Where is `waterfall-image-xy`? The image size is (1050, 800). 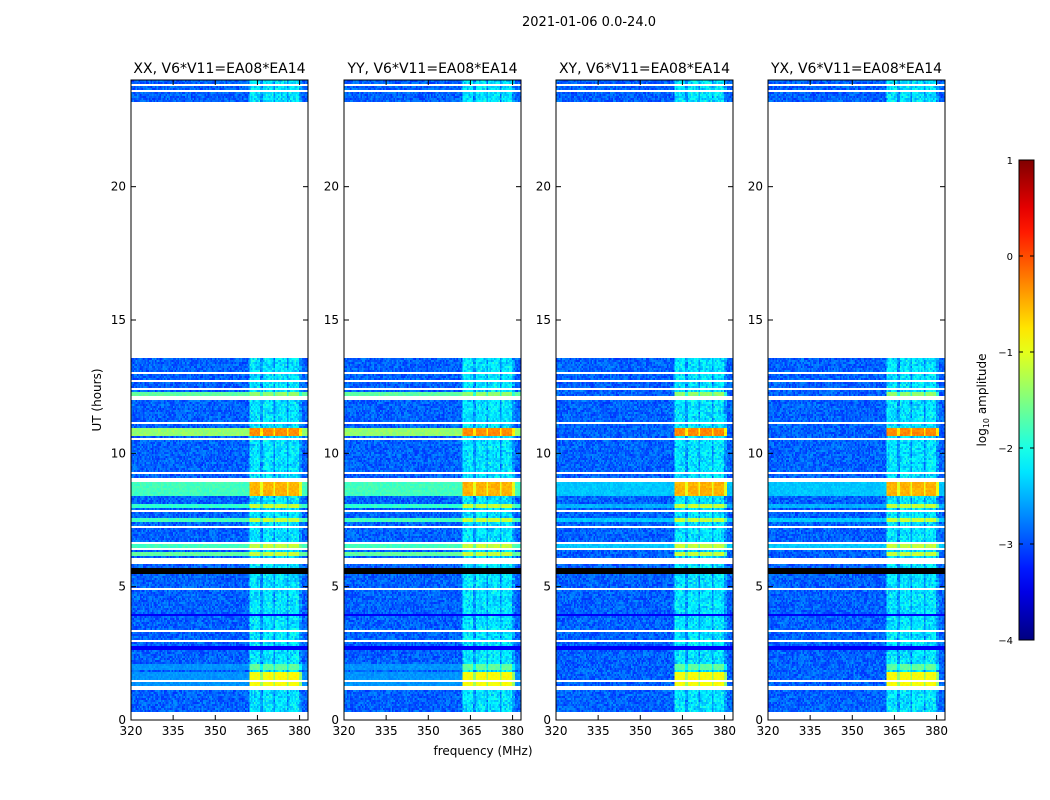
waterfall-image-xy is located at coordinates (644, 400).